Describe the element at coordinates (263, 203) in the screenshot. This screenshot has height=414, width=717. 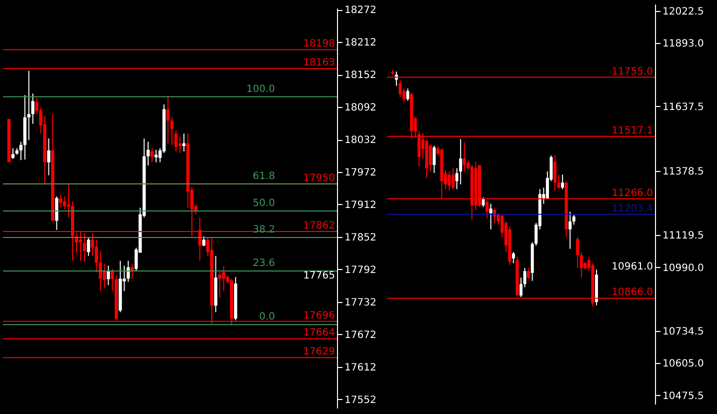
I see `annotation: 50.0` at that location.